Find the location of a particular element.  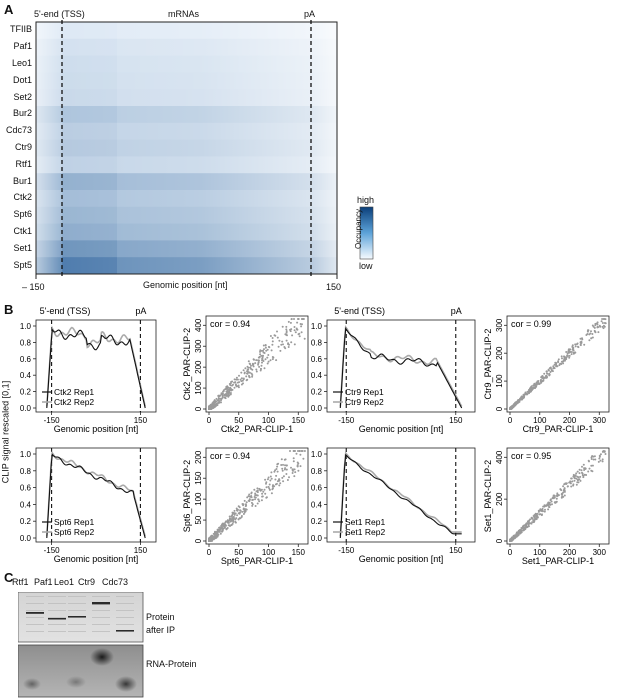

profile-xlabel: Genomic position [nt] is located at coordinates (96, 559).